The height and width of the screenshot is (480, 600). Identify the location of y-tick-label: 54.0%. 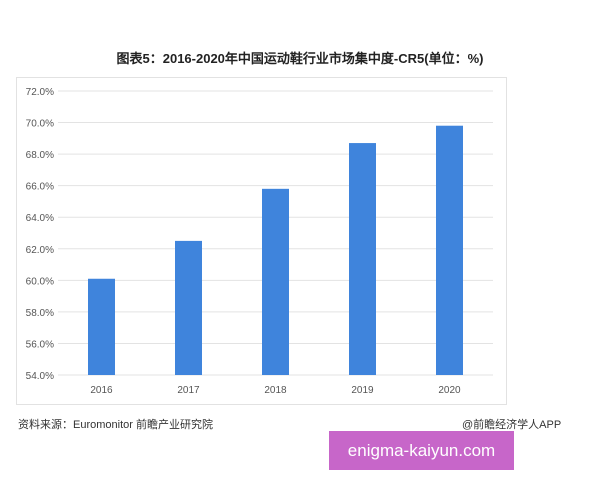
(40, 376).